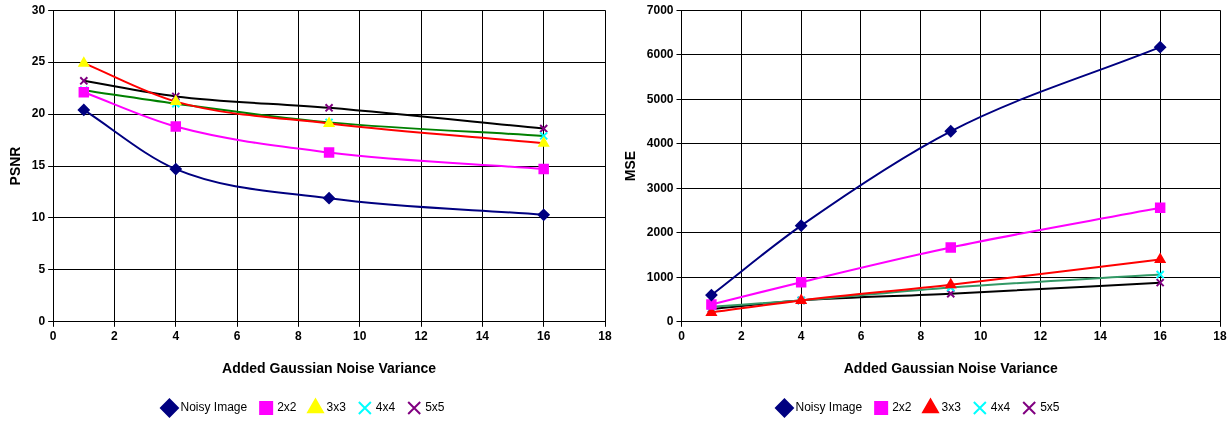 Image resolution: width=1231 pixels, height=428 pixels. What do you see at coordinates (42, 269) in the screenshot?
I see `y-tick-label: 5` at bounding box center [42, 269].